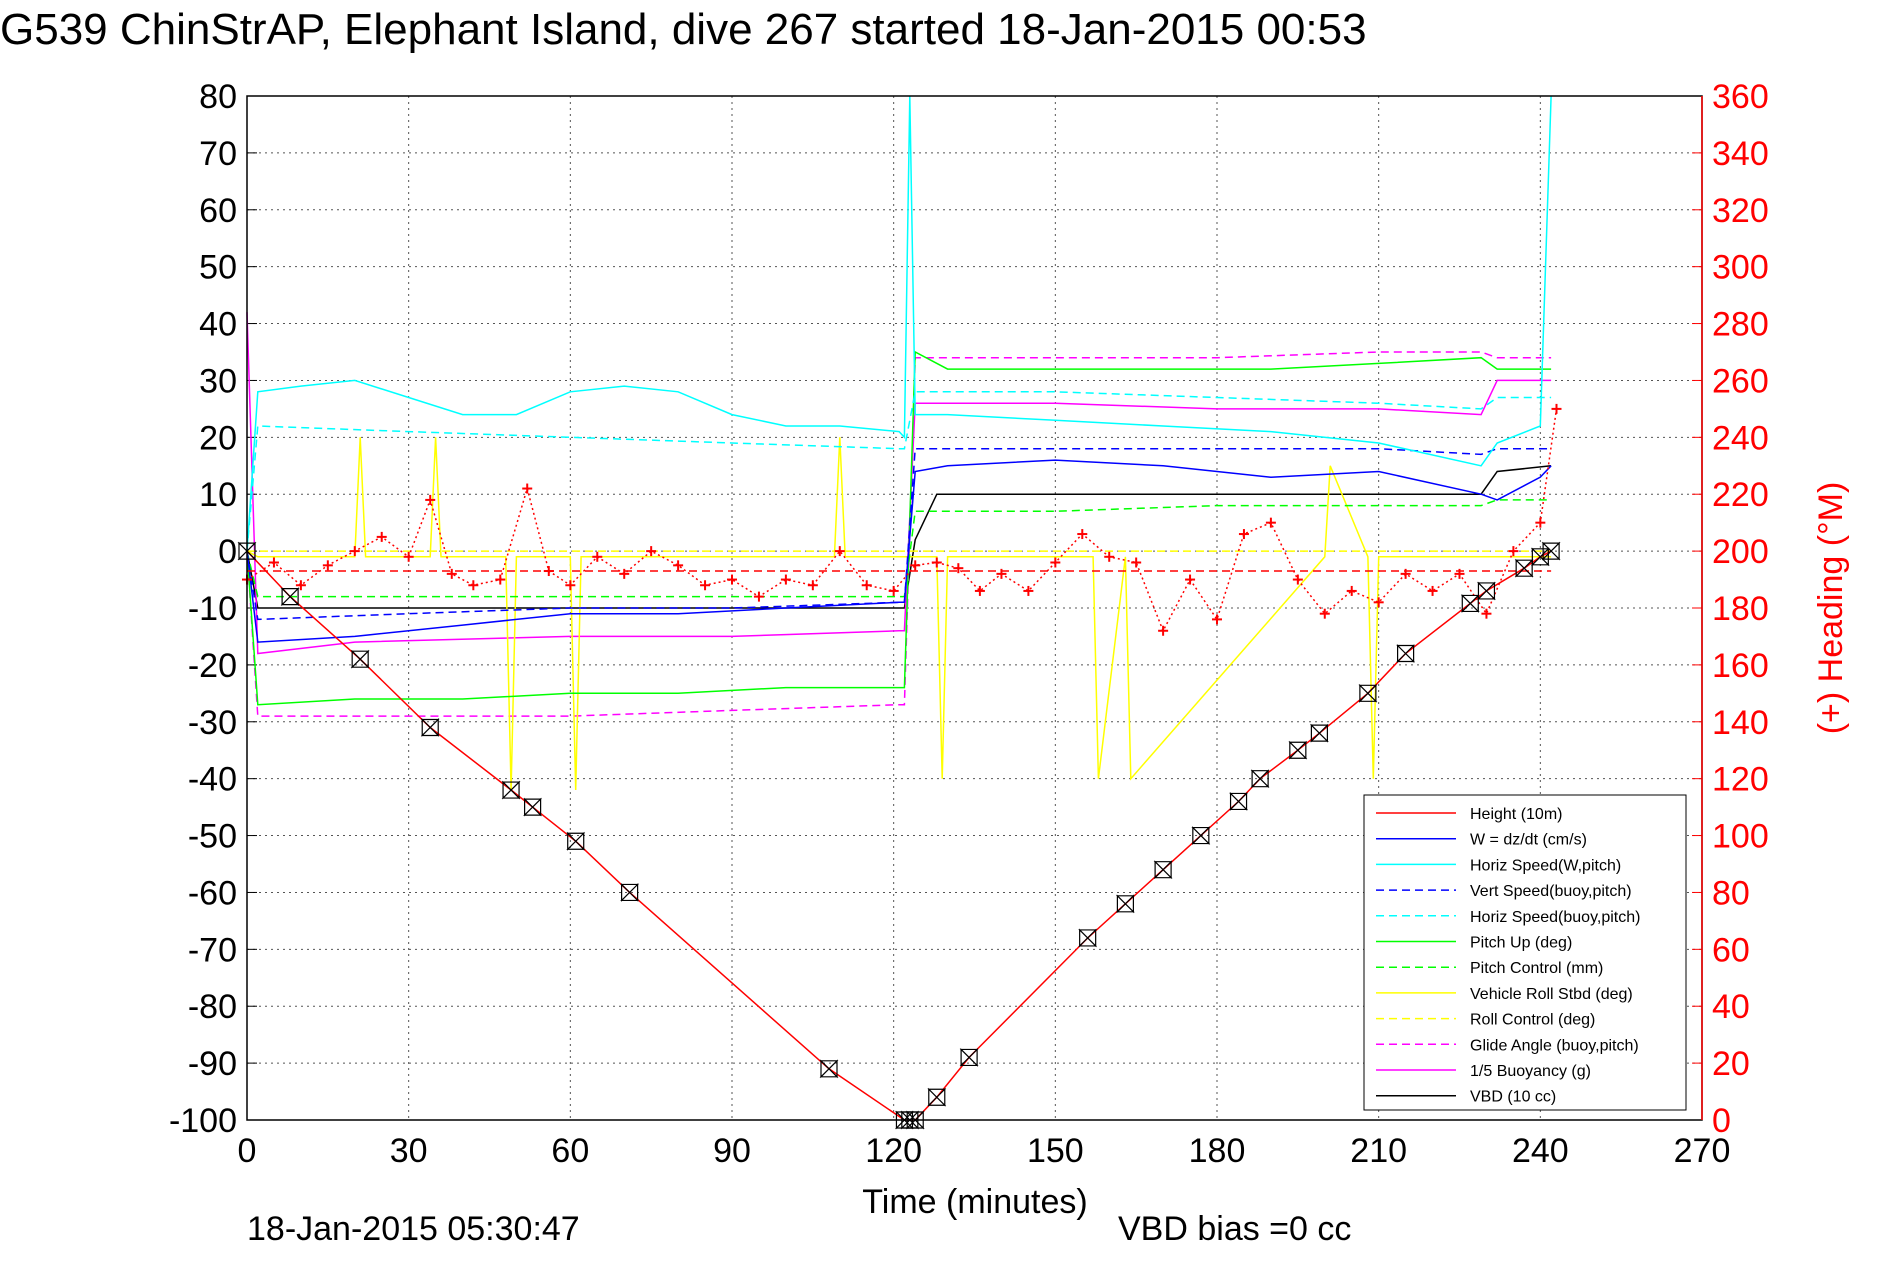 The image size is (1891, 1262). I want to click on x-tick-label: 210, so click(1378, 1151).